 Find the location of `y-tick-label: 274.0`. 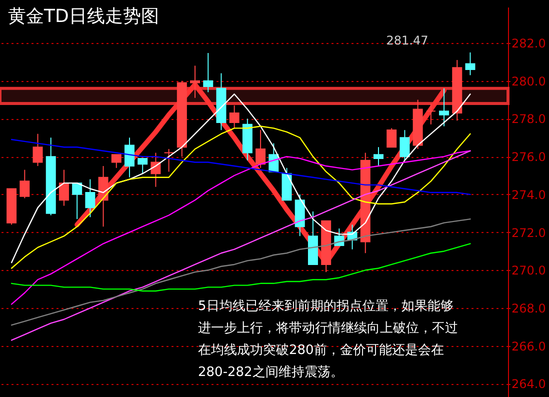

y-tick-label: 274.0 is located at coordinates (529, 195).